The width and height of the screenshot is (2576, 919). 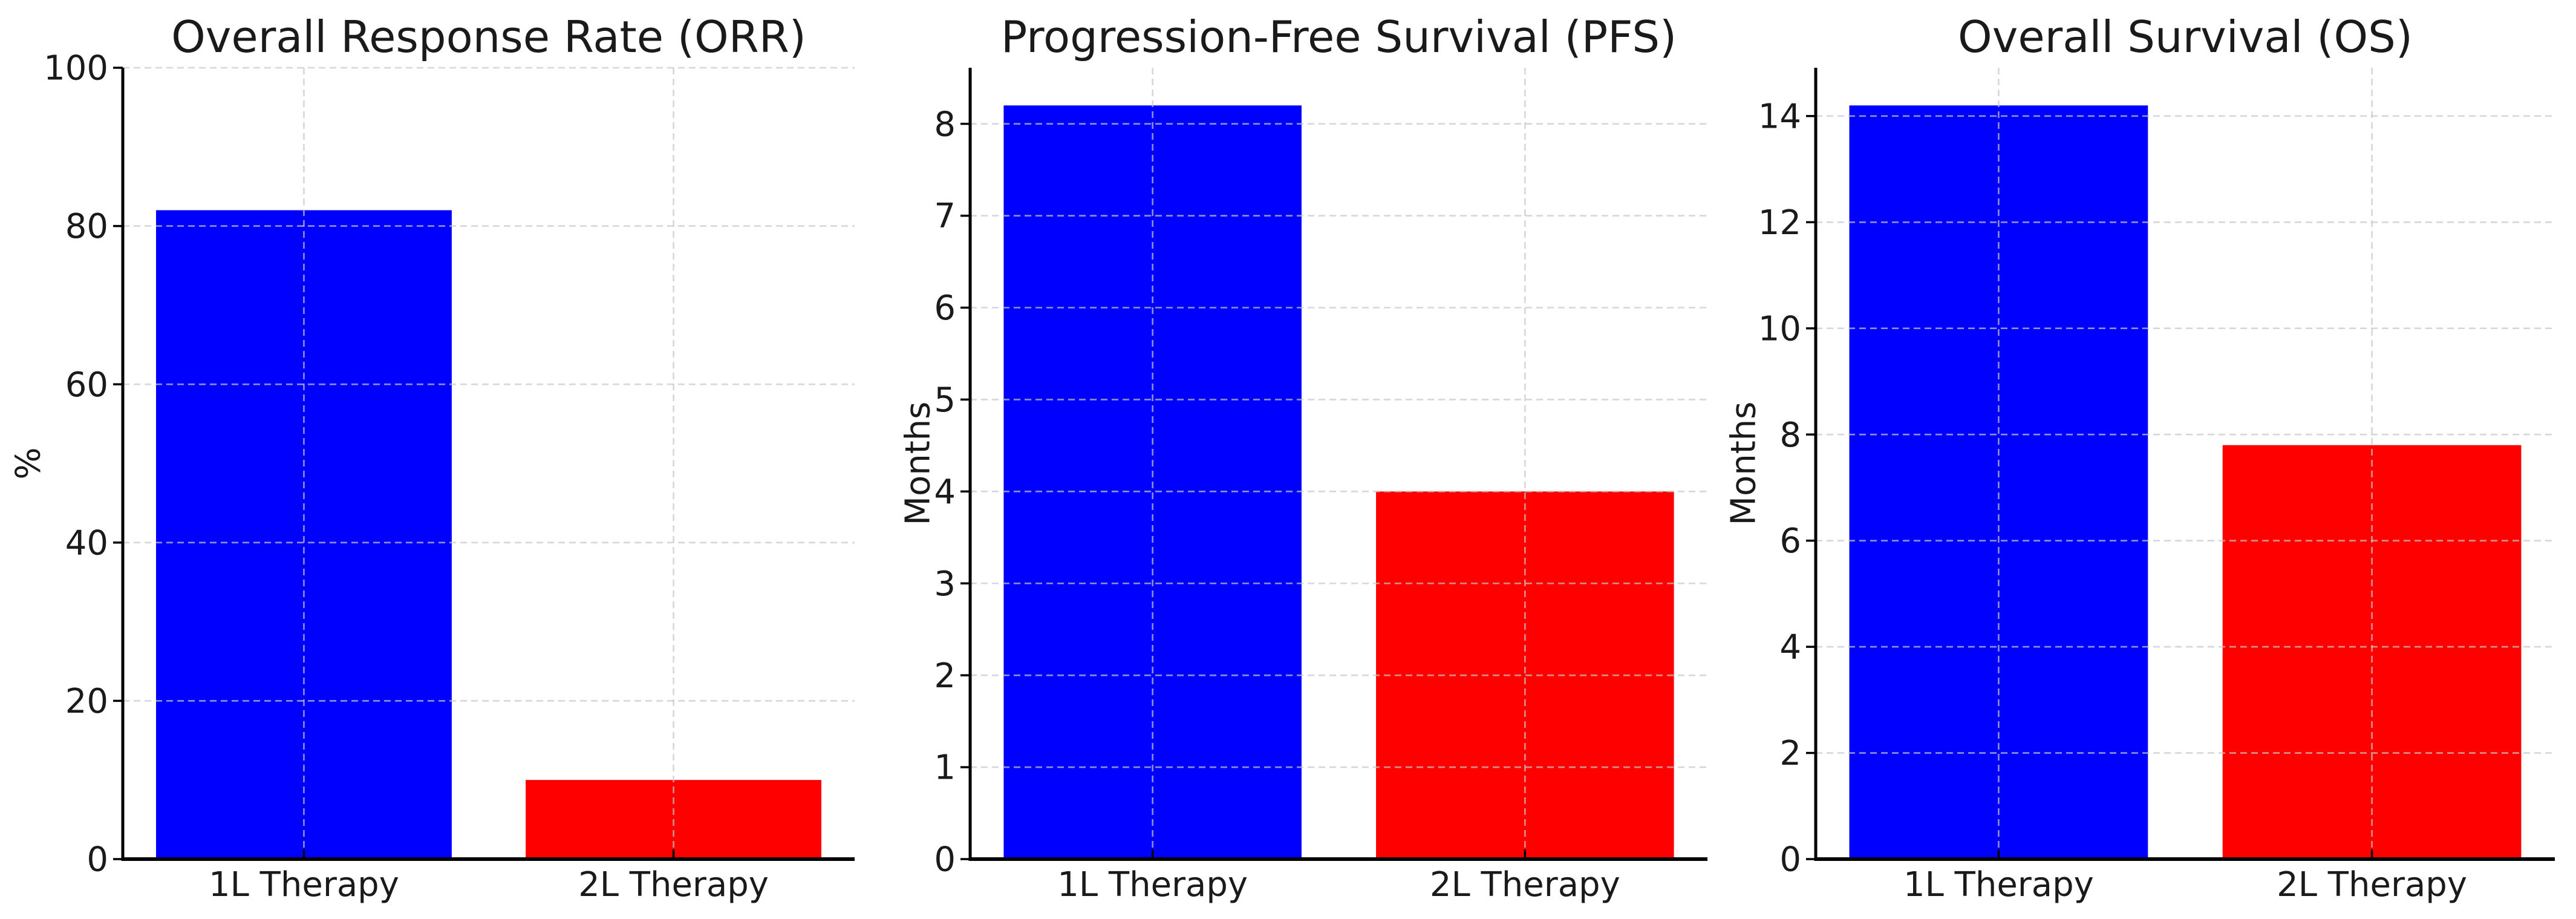 What do you see at coordinates (86, 543) in the screenshot?
I see `y-tick-label: 40` at bounding box center [86, 543].